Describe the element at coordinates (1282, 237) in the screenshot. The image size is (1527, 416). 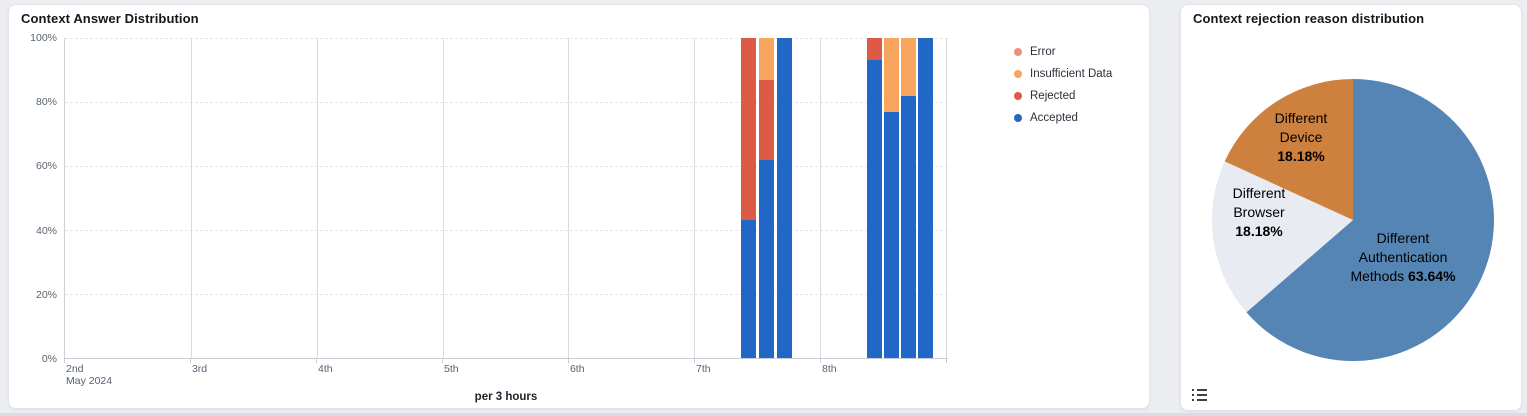
I see `pie-slice-different-browser` at that location.